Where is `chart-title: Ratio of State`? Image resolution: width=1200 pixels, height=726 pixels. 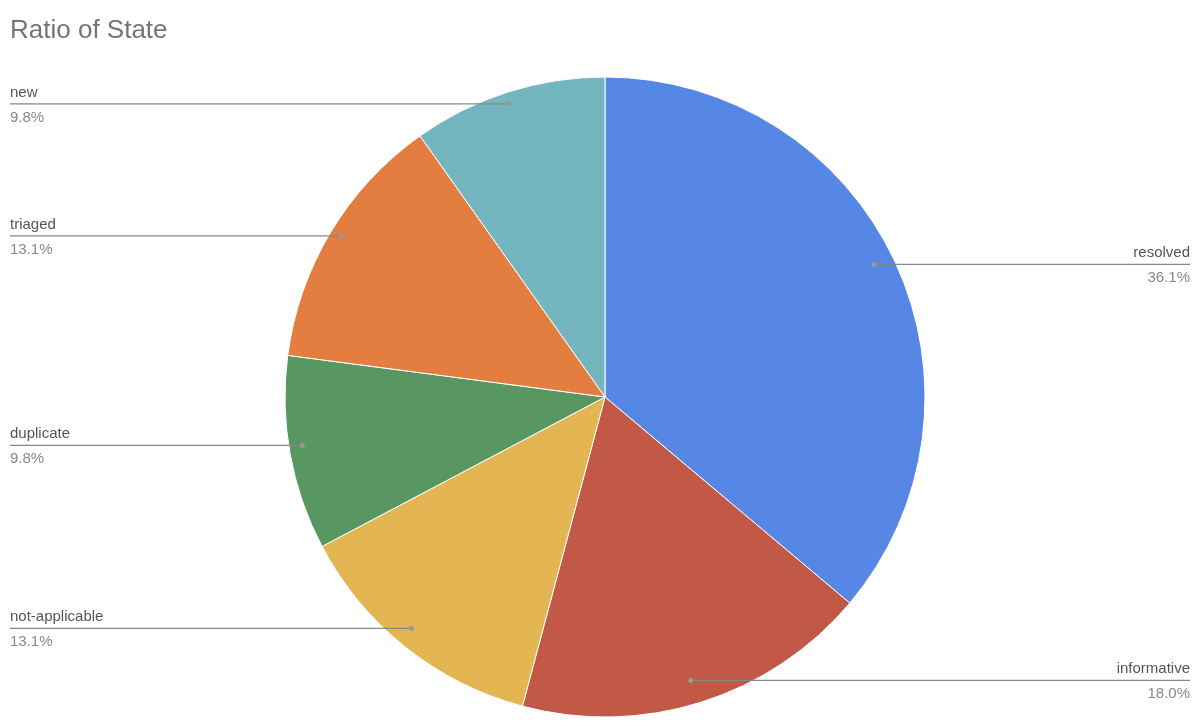
chart-title: Ratio of State is located at coordinates (89, 29).